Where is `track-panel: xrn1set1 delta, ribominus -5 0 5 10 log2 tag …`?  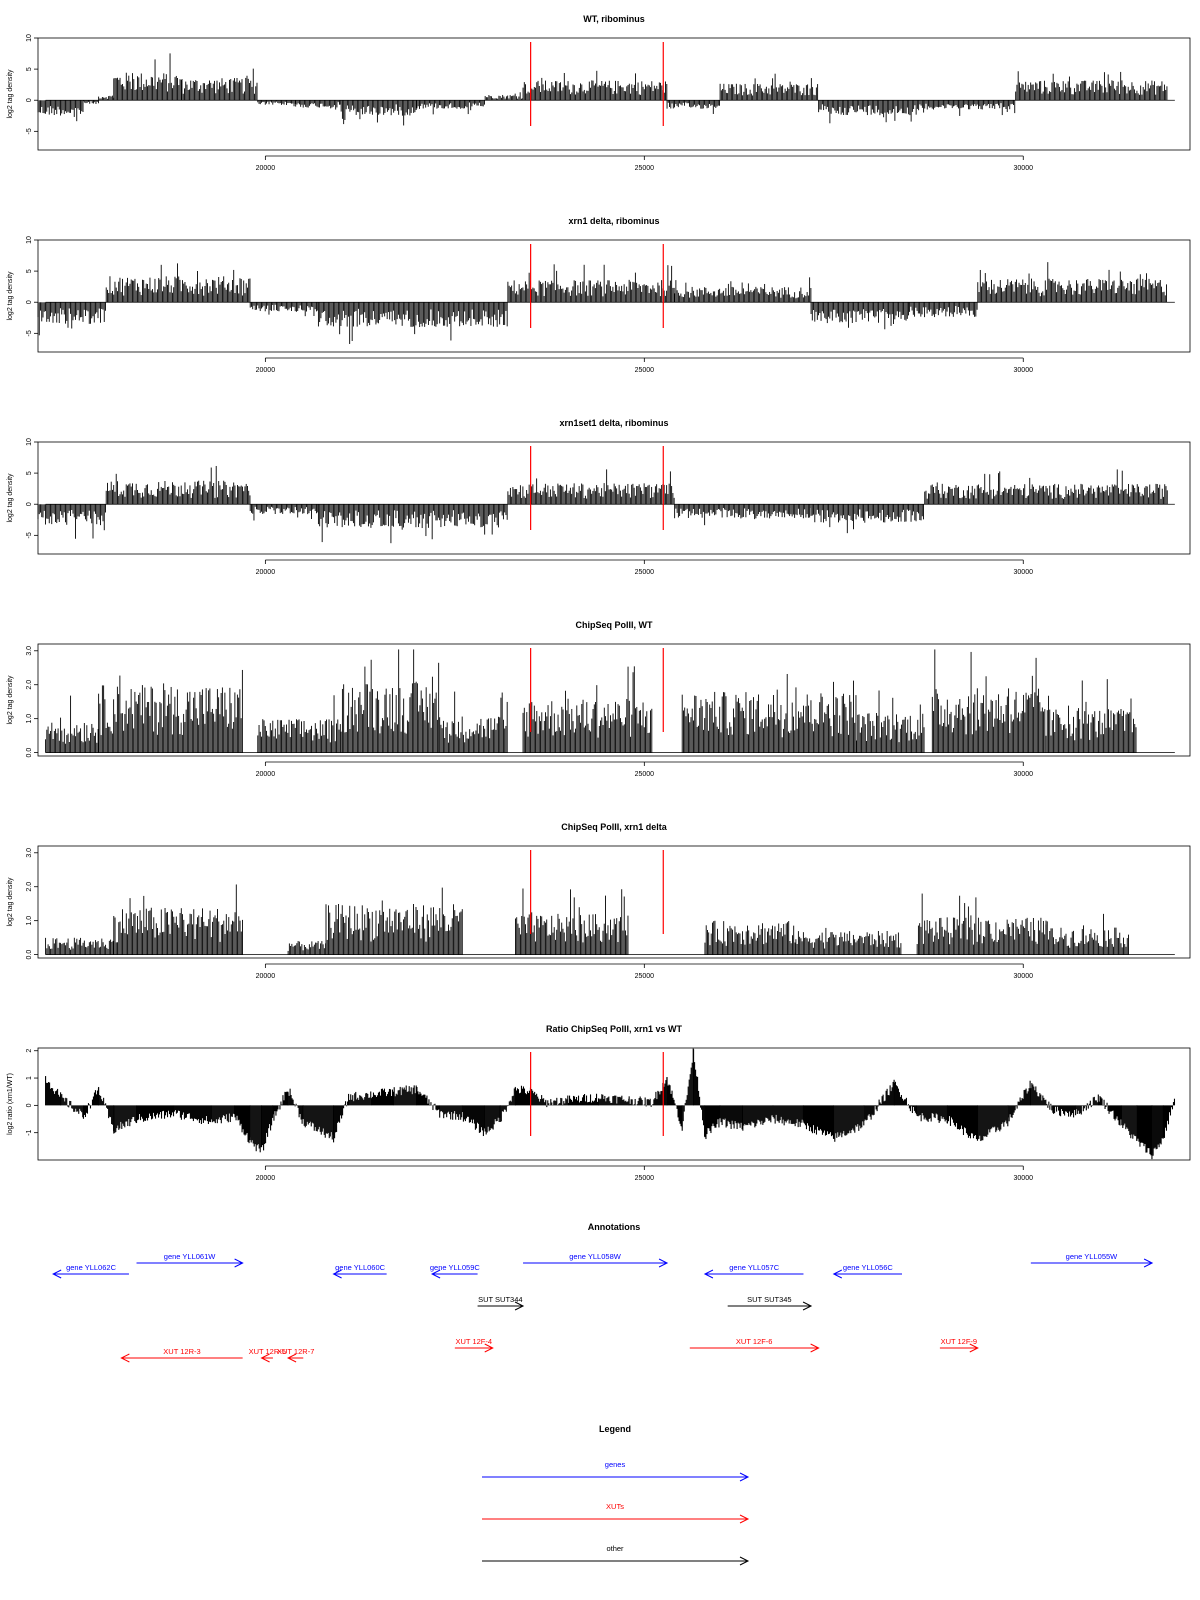 track-panel: xrn1set1 delta, ribominus -5 0 5 10 log2 tag … is located at coordinates (599, 497).